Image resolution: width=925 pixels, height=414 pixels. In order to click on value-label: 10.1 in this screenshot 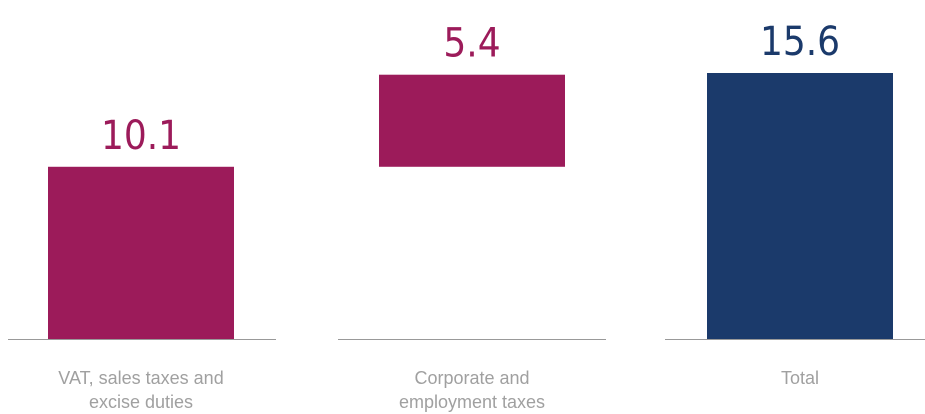, I will do `click(141, 136)`.